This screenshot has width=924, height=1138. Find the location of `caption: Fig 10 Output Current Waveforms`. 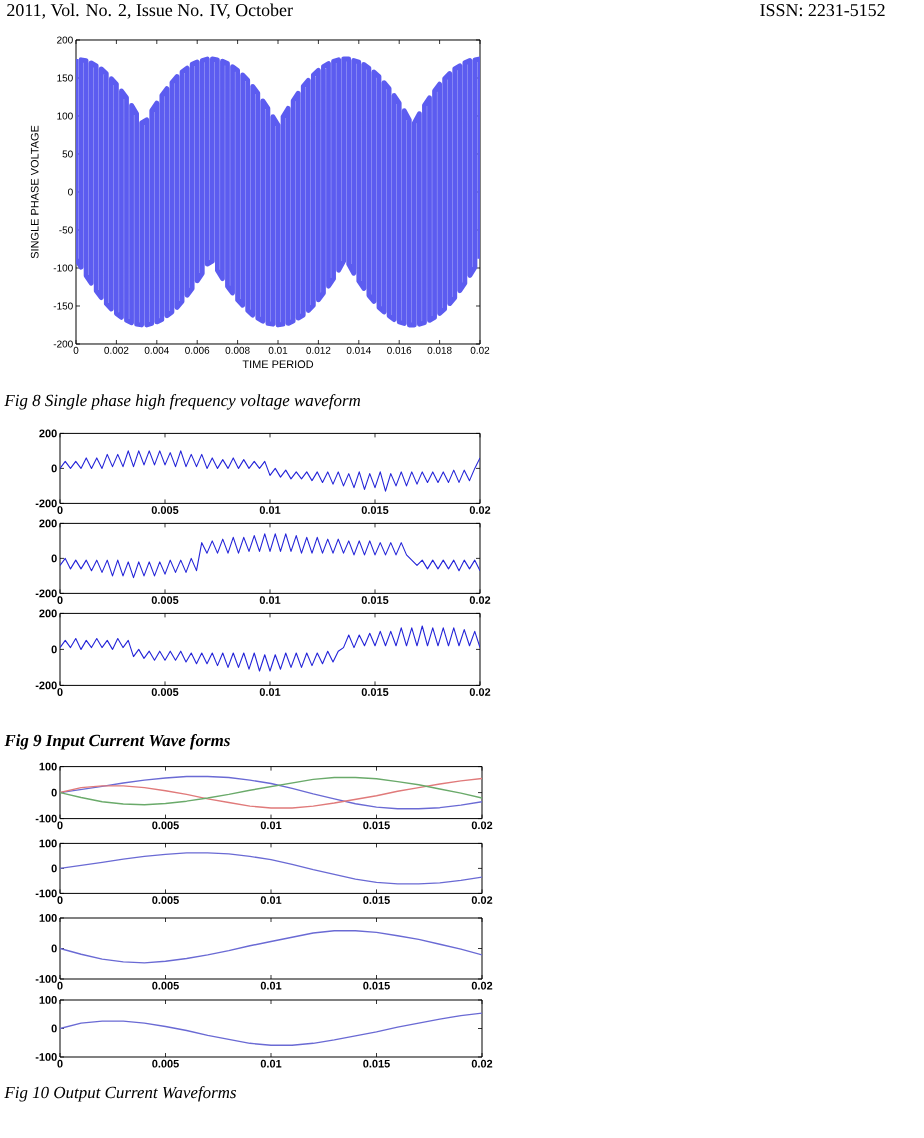

caption: Fig 10 Output Current Waveforms is located at coordinates (120, 1094).